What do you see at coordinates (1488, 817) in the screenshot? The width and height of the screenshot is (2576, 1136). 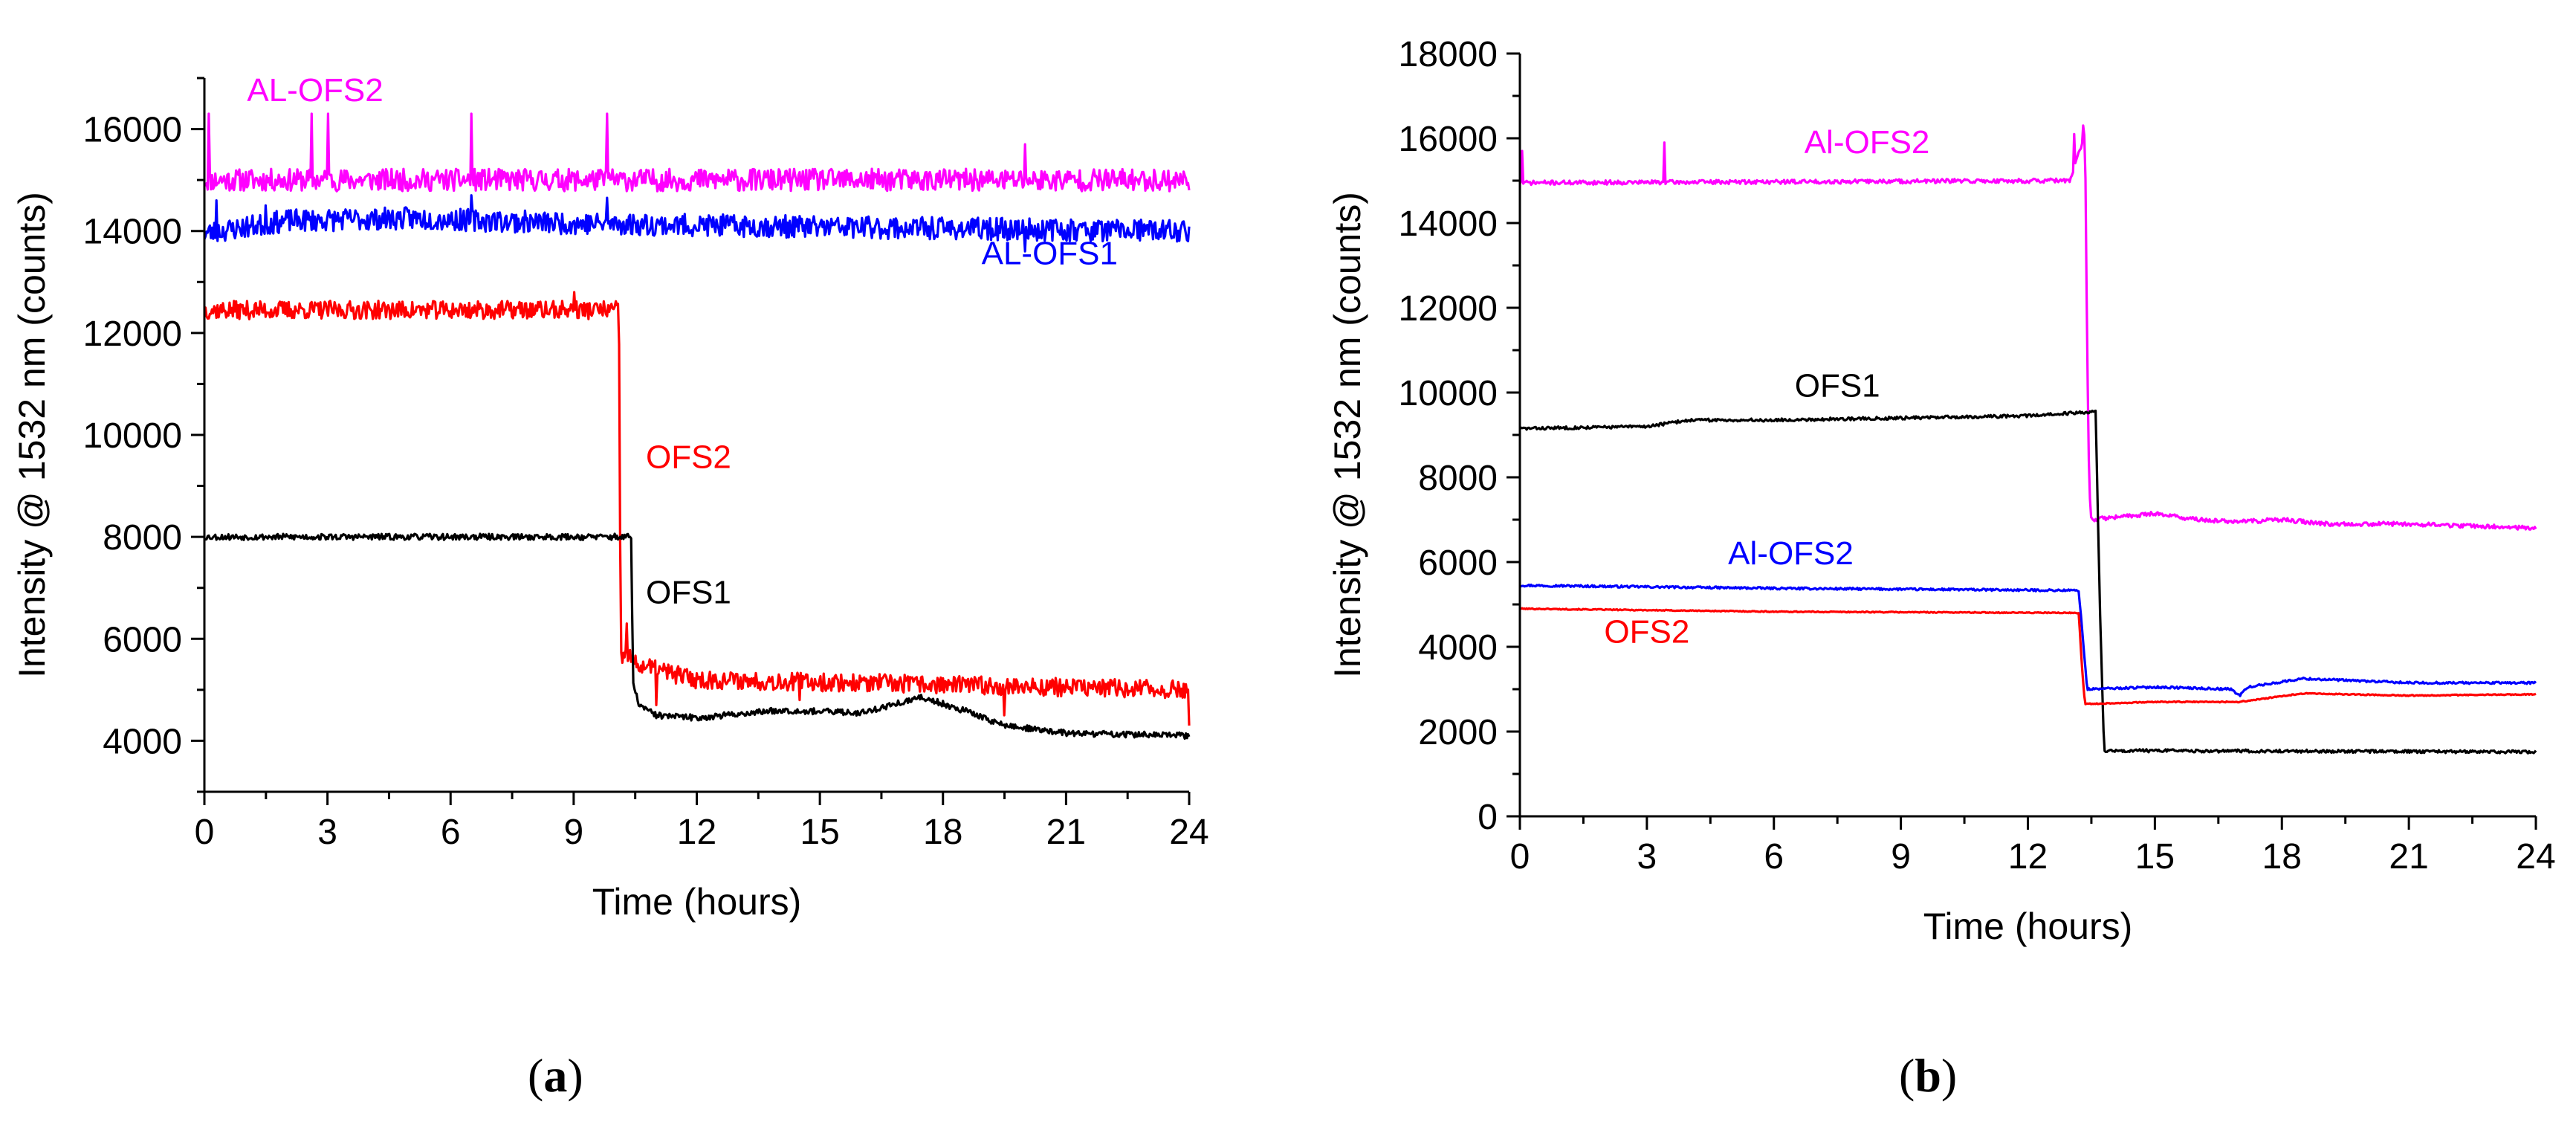 I see `y-tick-label: 0` at bounding box center [1488, 817].